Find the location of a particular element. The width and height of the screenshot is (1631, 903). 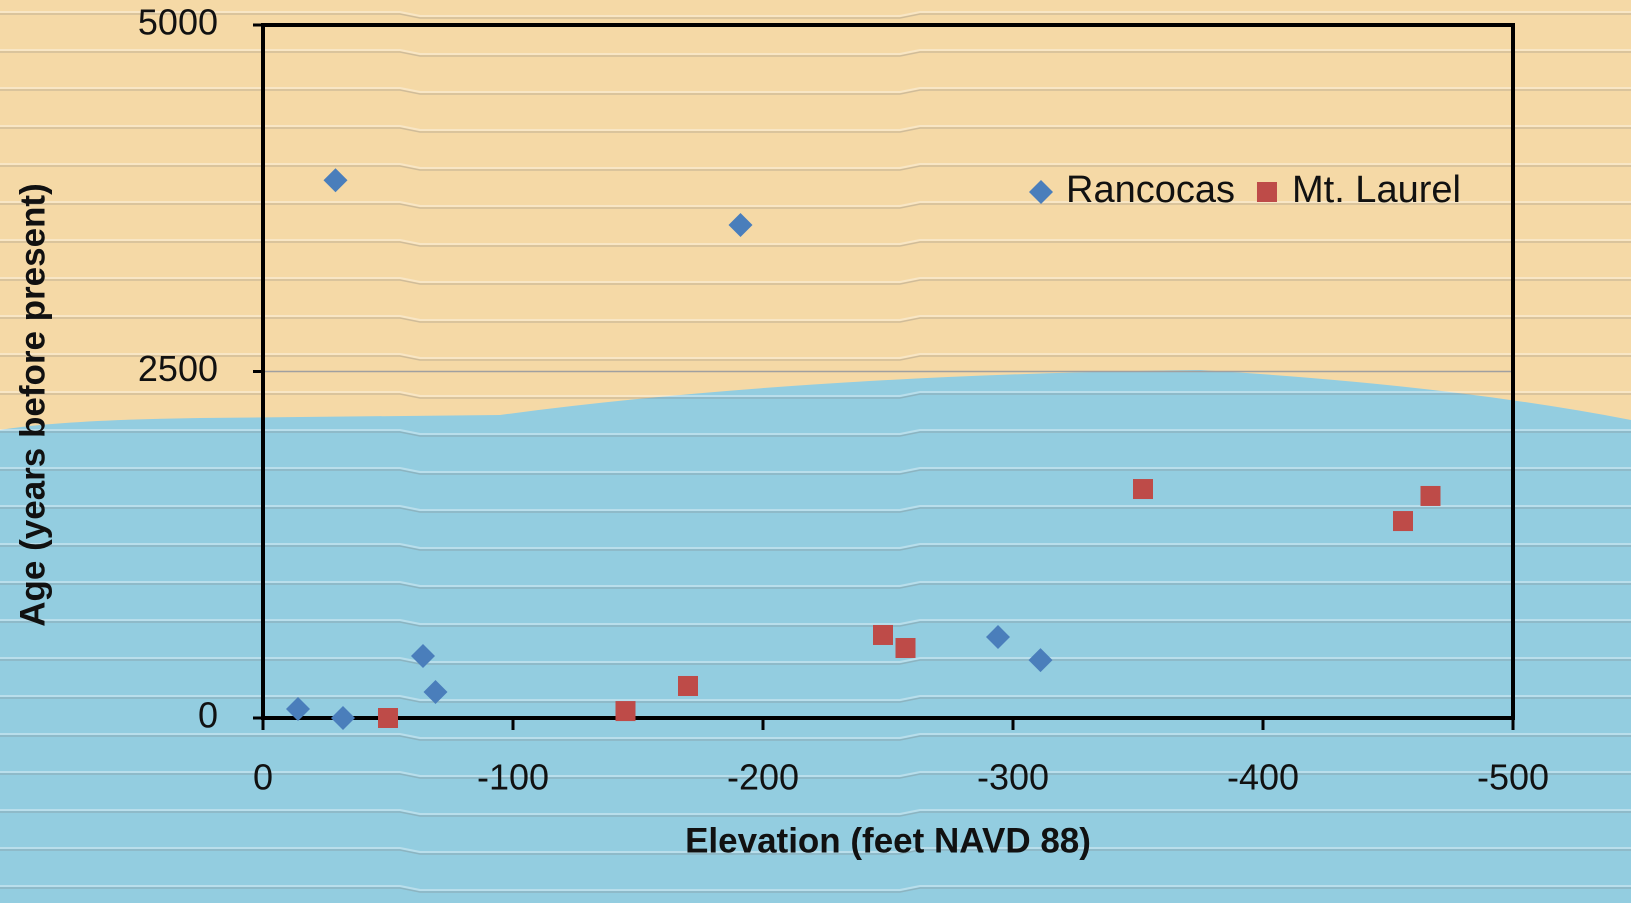

x-tick-label: -500 is located at coordinates (1513, 777).